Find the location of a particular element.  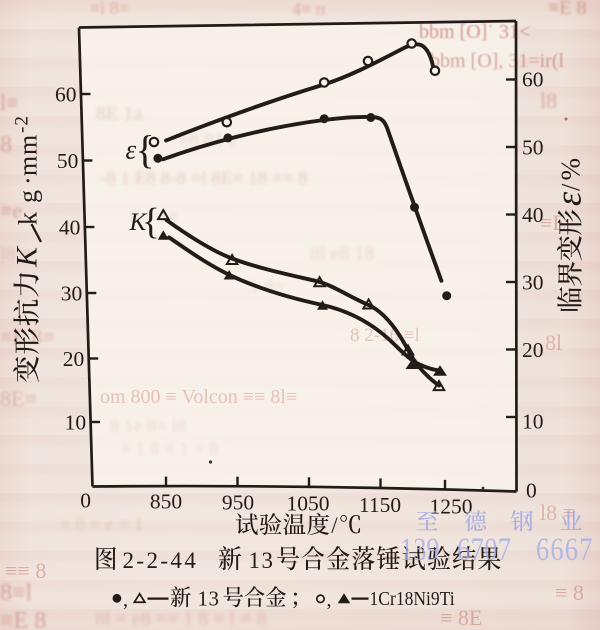

svg-text: ≡ 1 8 ≡ 1 ≡ 8 is located at coordinates (169, 449).